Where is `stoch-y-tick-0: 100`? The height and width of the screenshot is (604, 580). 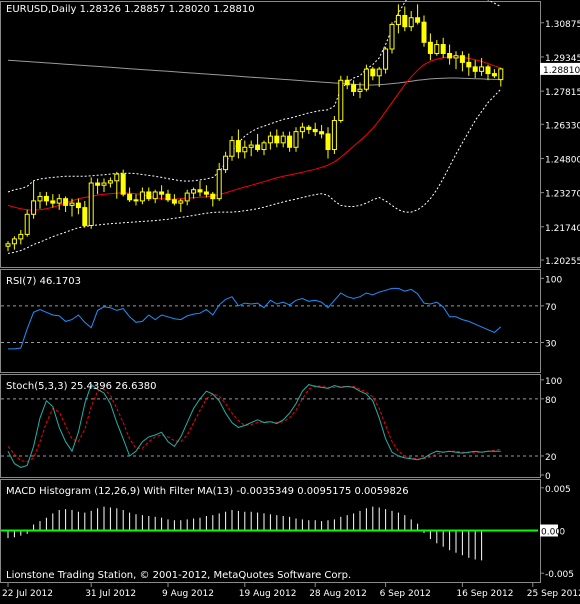
stoch-y-tick-0: 100 is located at coordinates (553, 382).